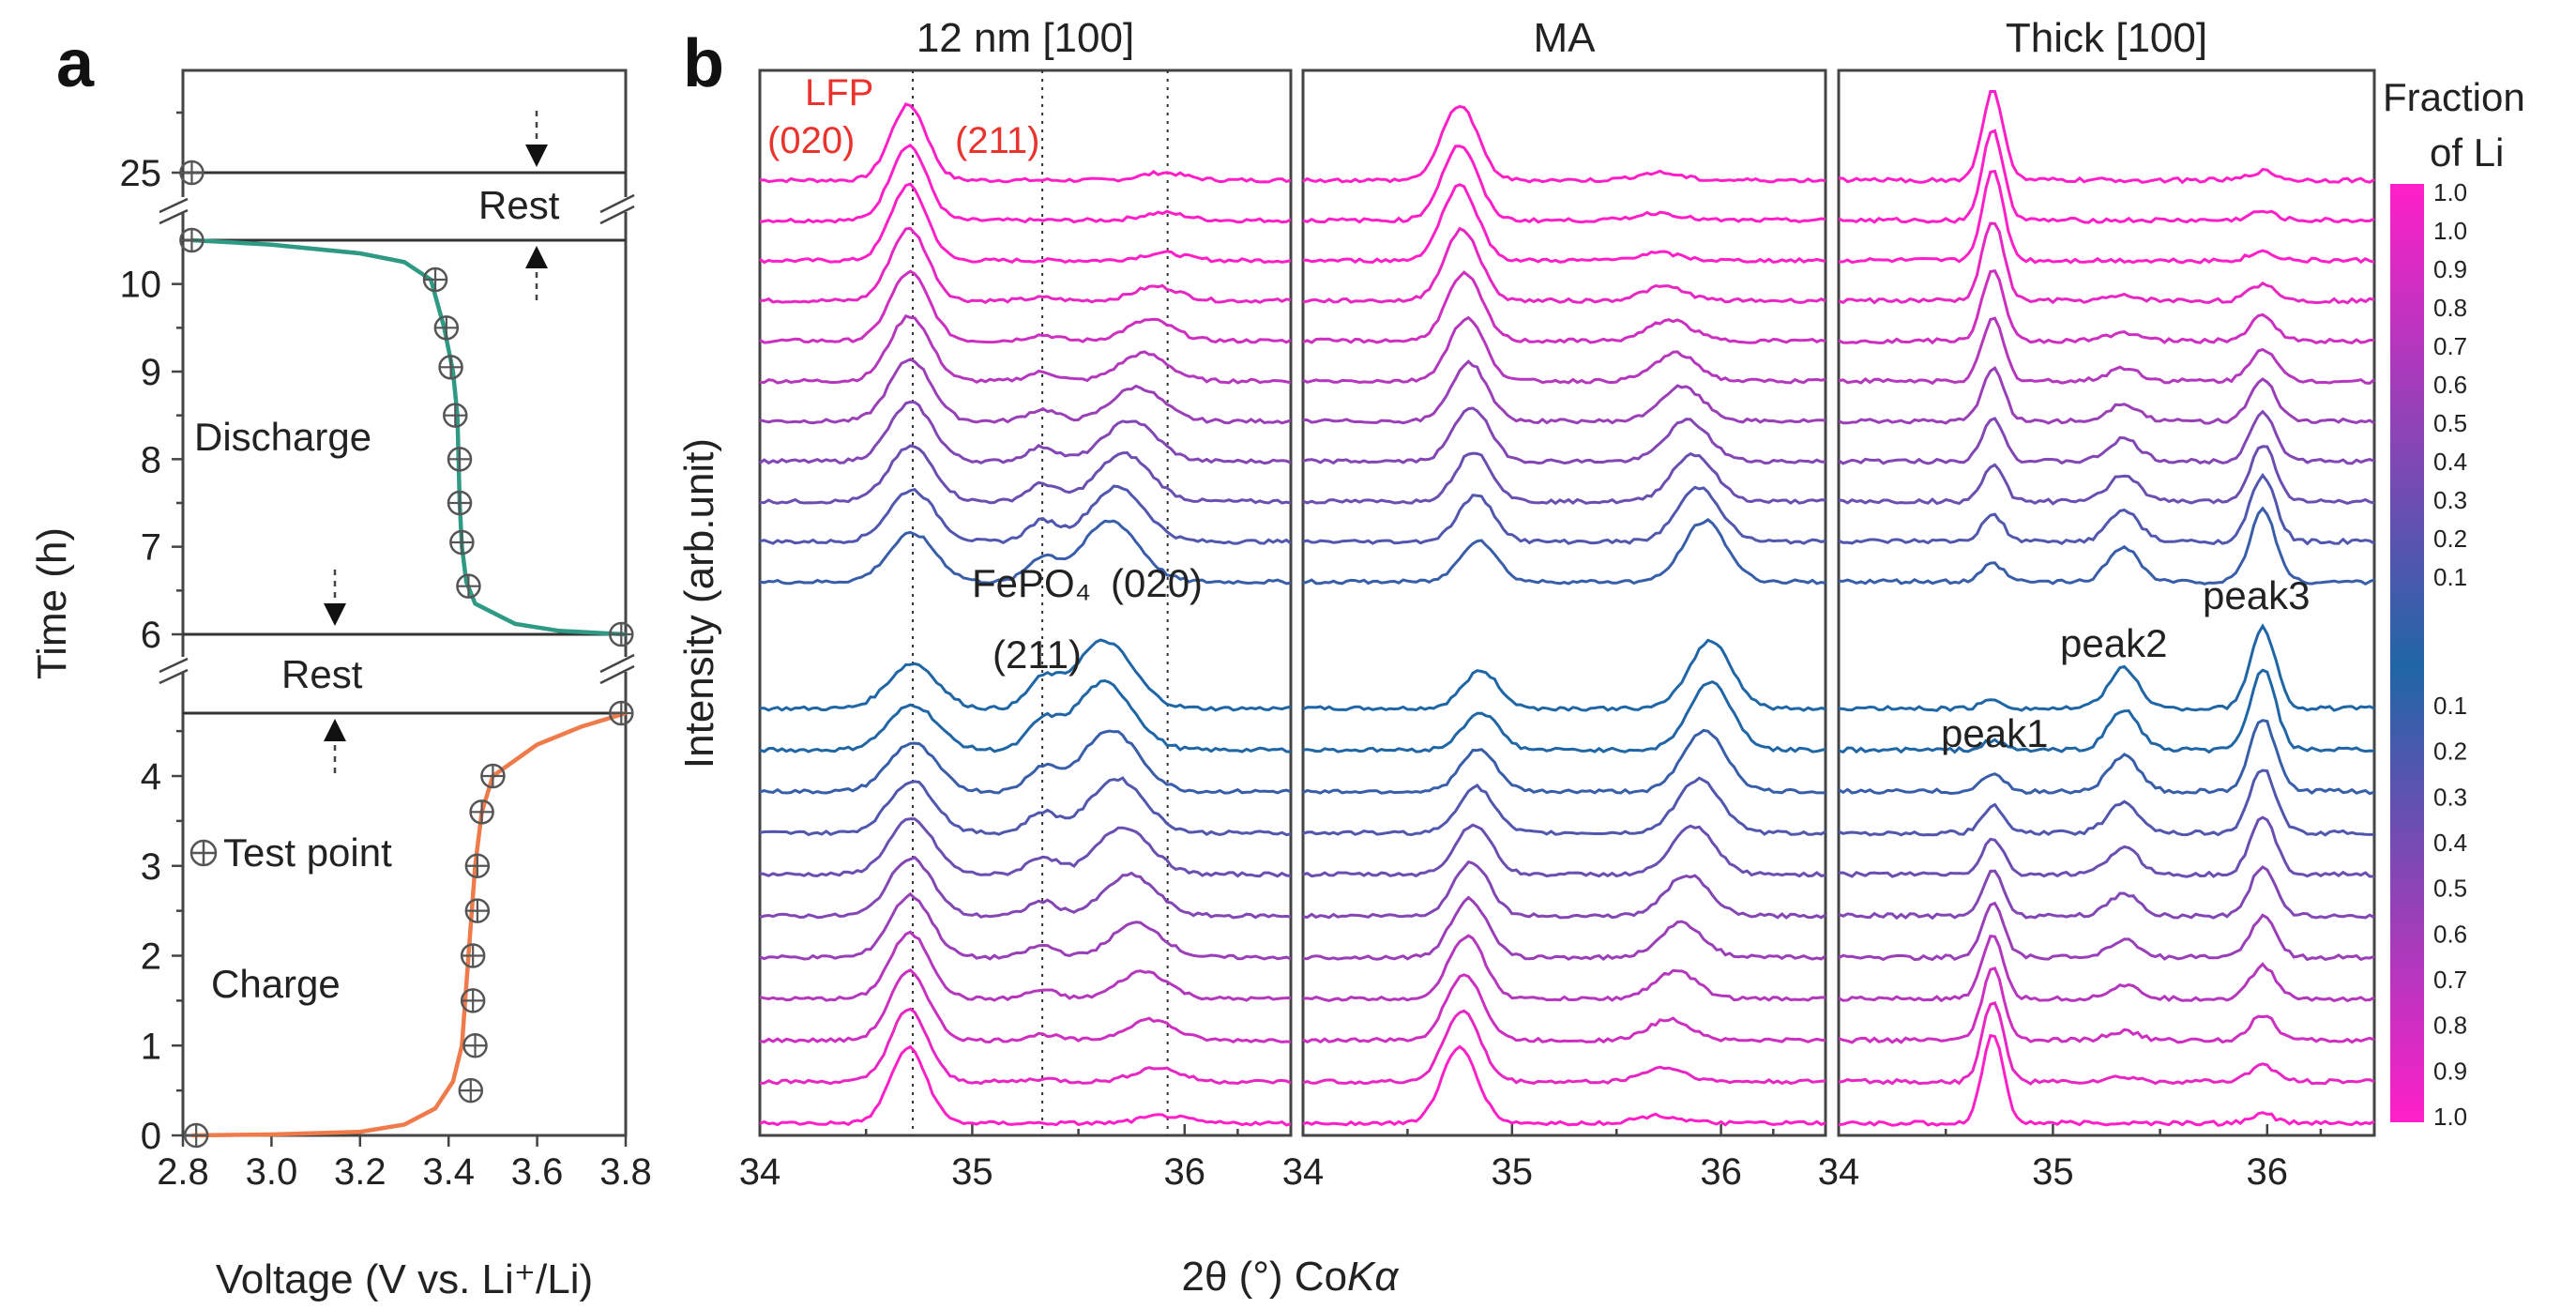 This screenshot has width=2576, height=1309. What do you see at coordinates (2113, 643) in the screenshot?
I see `peak2-label: peak2` at bounding box center [2113, 643].